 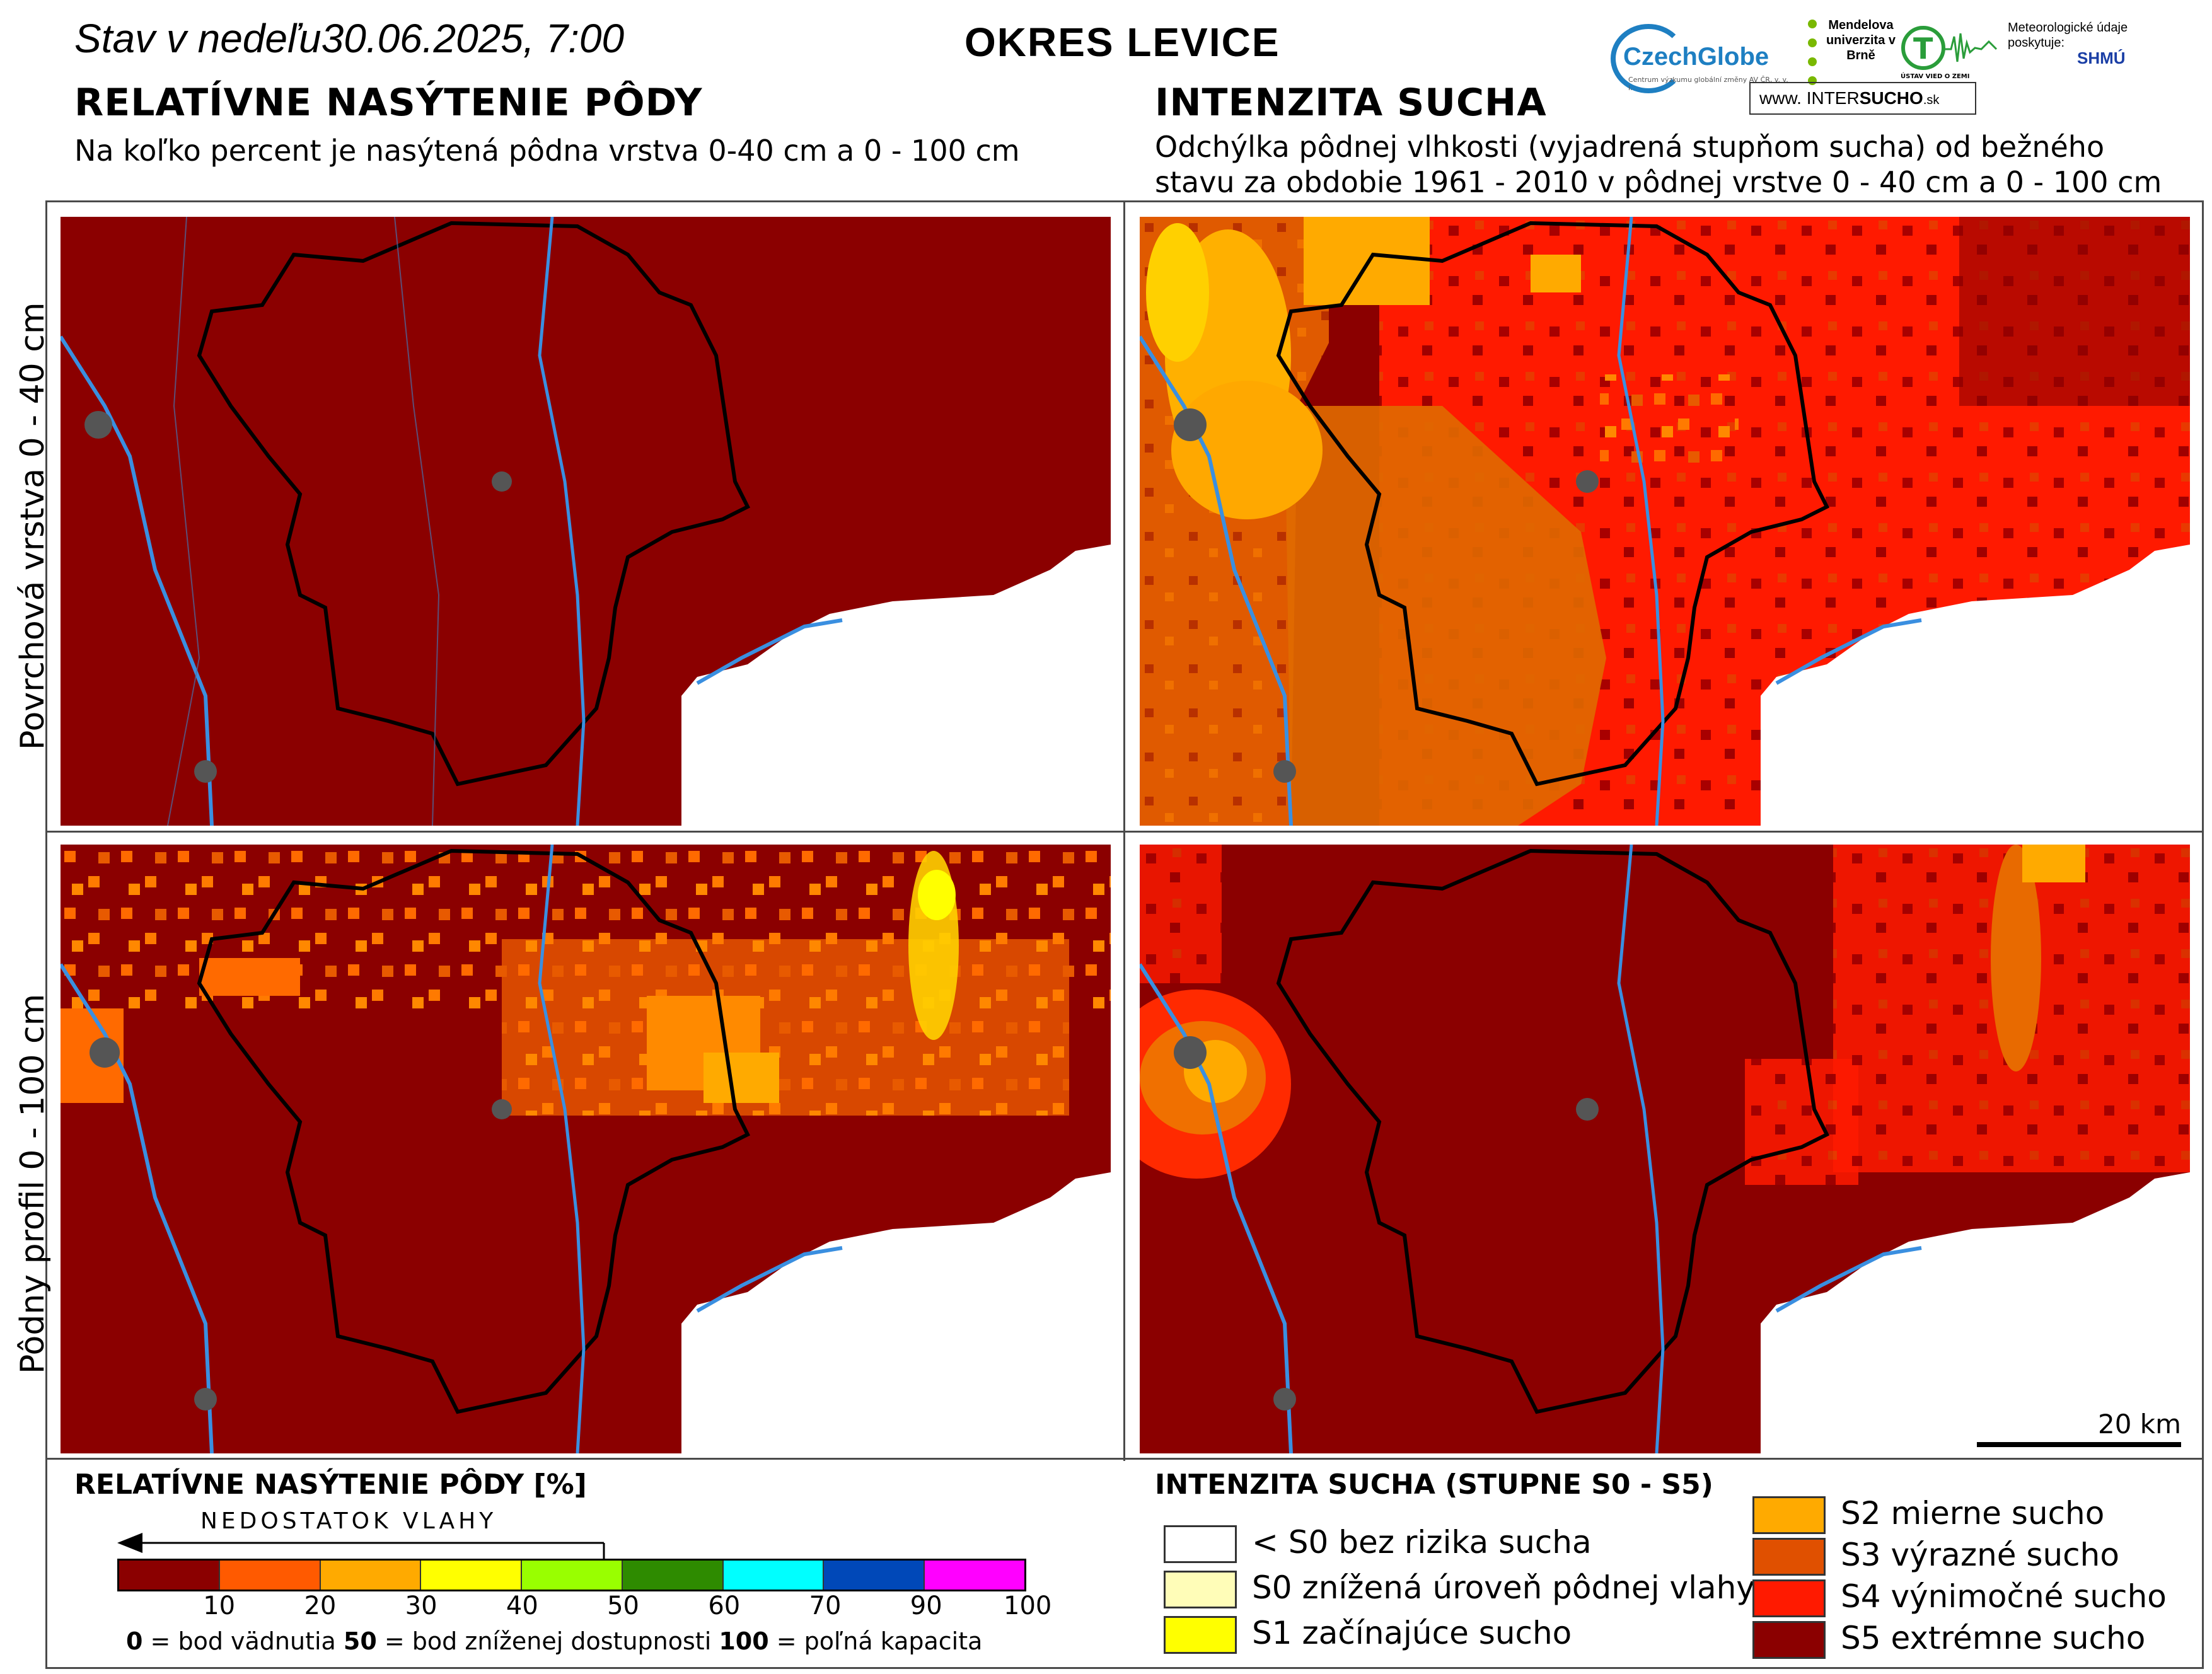 I want to click on deficit-arrow-label: NEDOSTATOK VLAHY, so click(x=348, y=1521).